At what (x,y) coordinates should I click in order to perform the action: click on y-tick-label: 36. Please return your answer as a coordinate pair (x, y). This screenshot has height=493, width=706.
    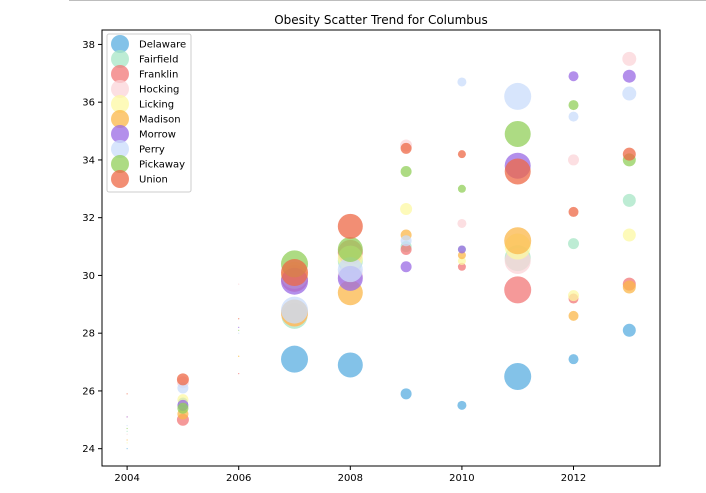
    Looking at the image, I should click on (88, 103).